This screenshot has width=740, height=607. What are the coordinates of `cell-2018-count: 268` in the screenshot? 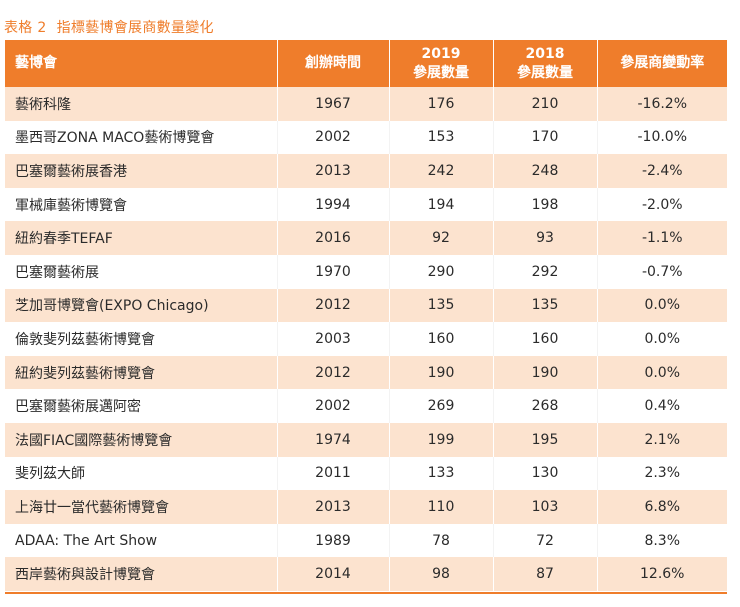 It's located at (545, 406).